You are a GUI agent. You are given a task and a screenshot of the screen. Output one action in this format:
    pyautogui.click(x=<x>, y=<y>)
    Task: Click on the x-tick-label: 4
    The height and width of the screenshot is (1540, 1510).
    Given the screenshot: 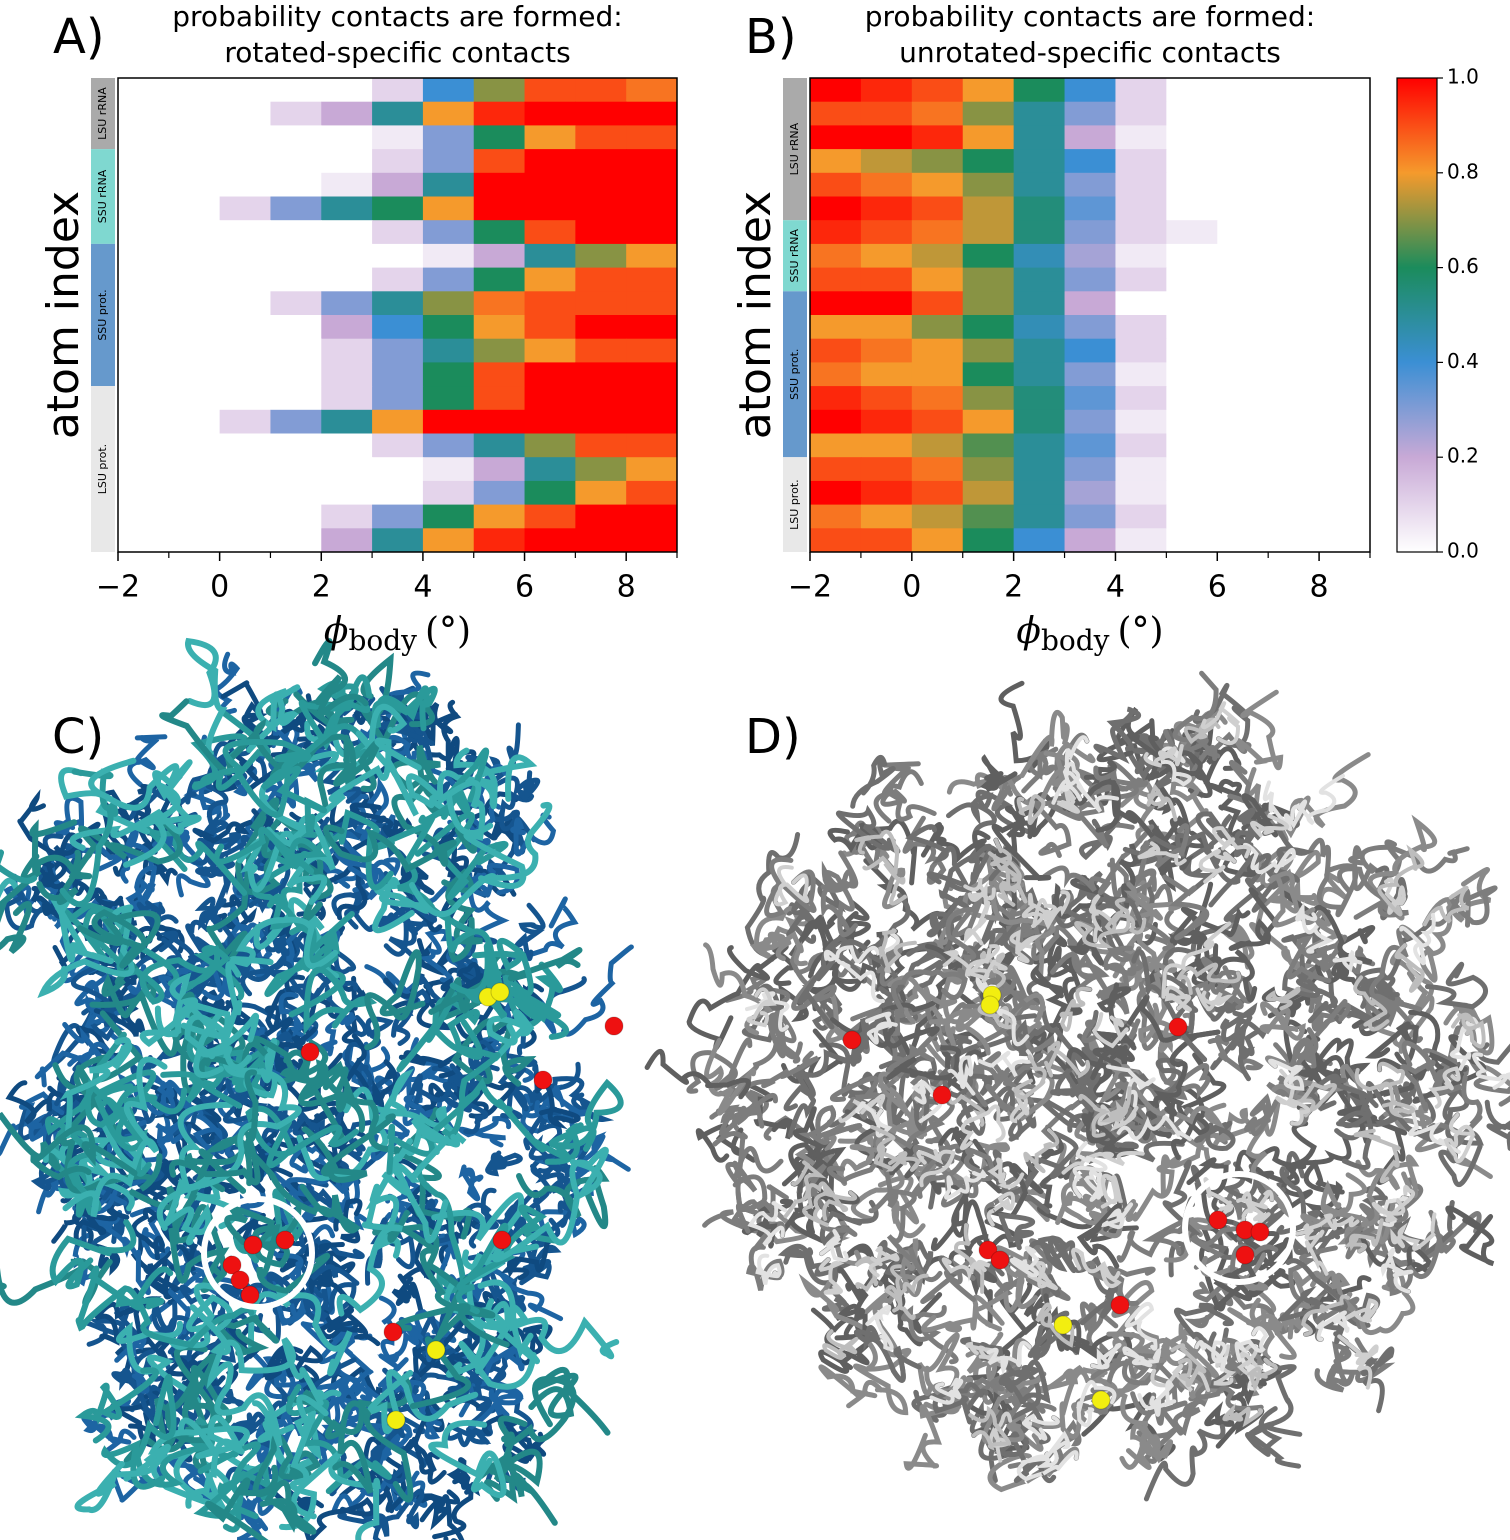 What is the action you would take?
    pyautogui.click(x=422, y=587)
    